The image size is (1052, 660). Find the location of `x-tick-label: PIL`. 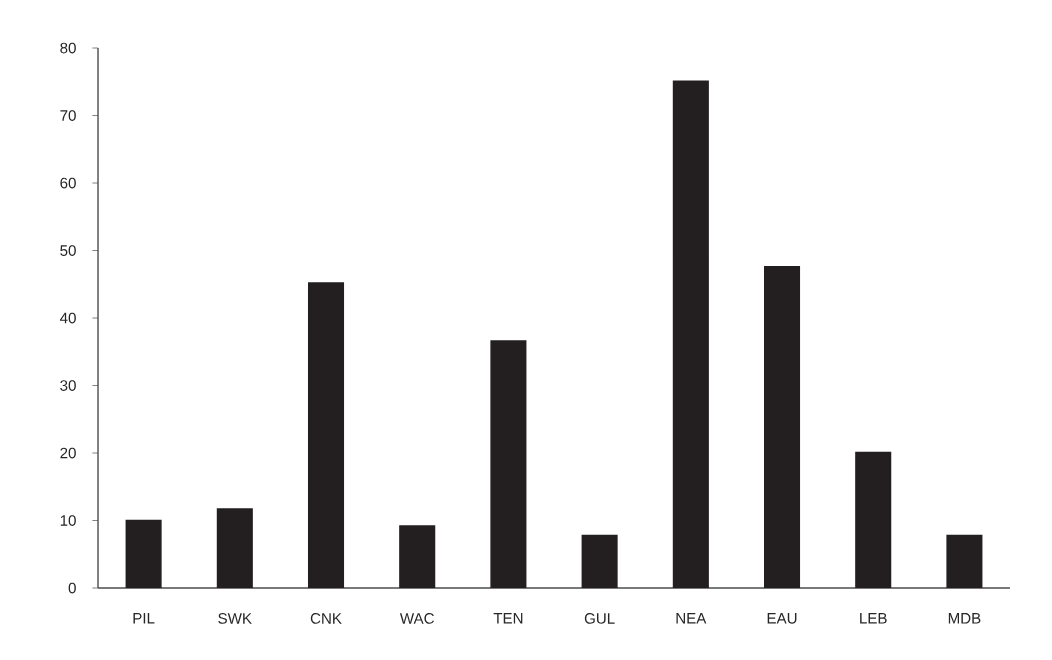

x-tick-label: PIL is located at coordinates (144, 618).